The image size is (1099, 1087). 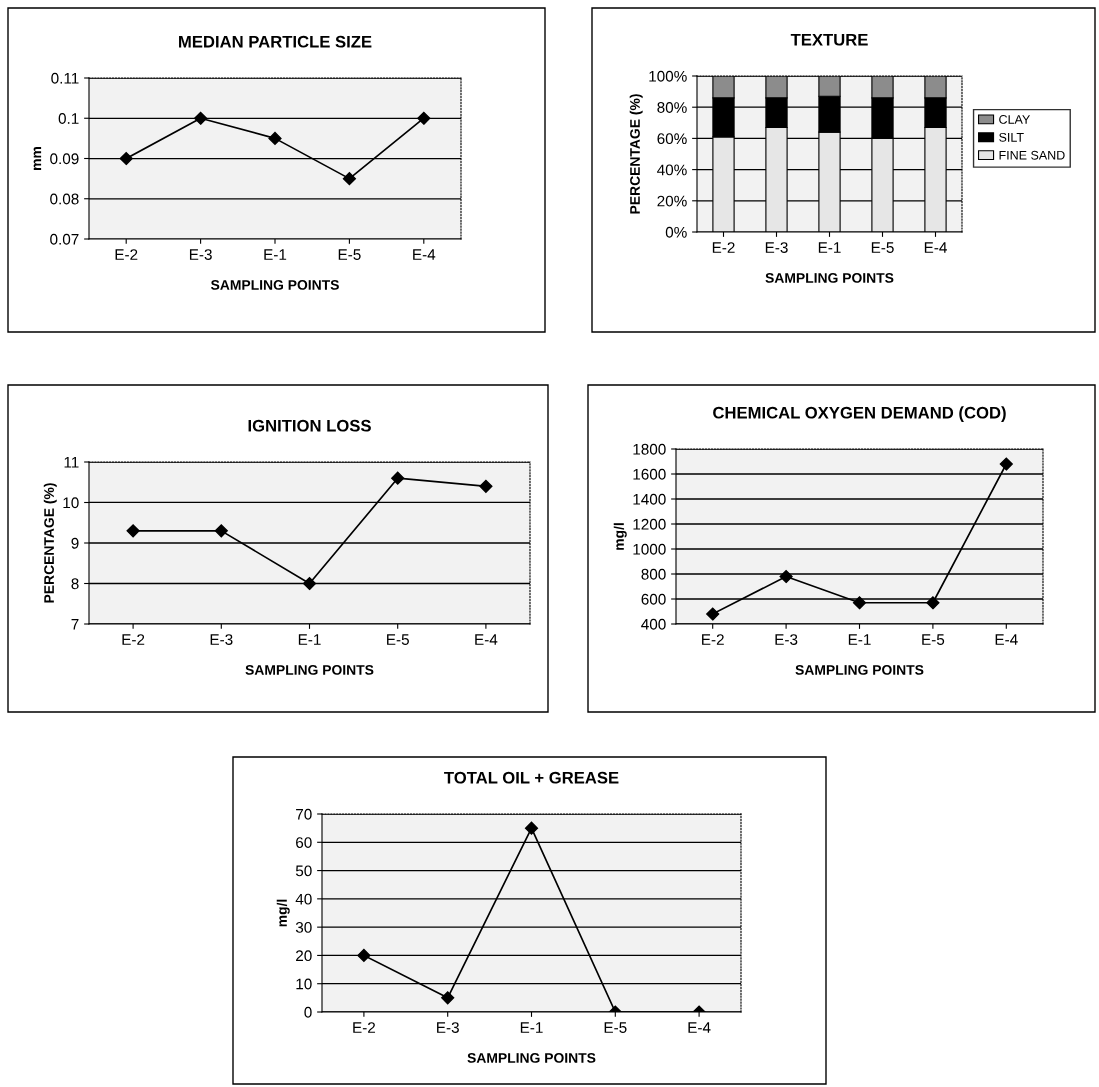 What do you see at coordinates (672, 139) in the screenshot?
I see `y-tick-label: 60%` at bounding box center [672, 139].